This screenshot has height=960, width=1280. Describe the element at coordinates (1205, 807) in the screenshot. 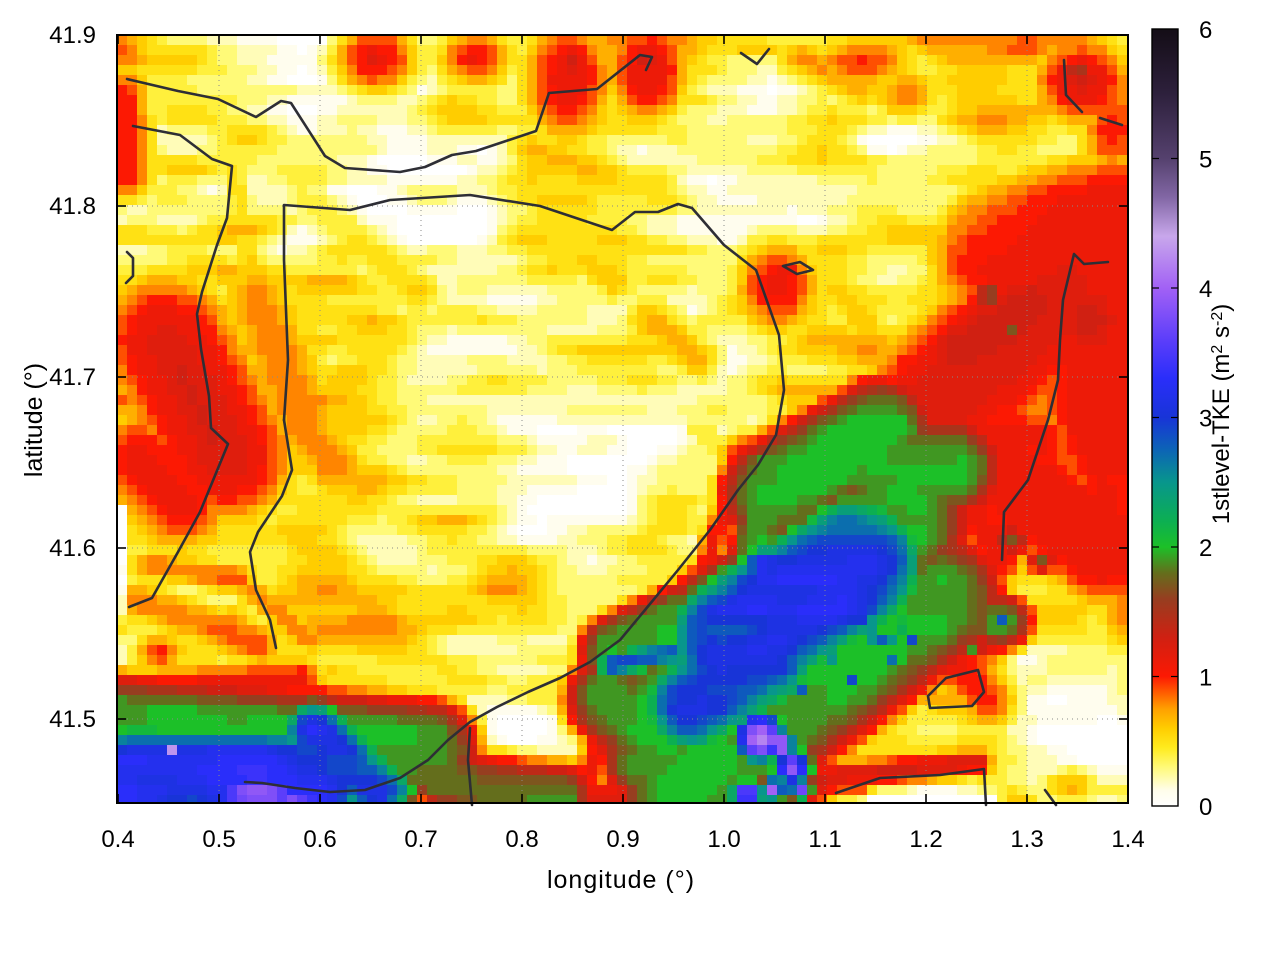

I see `svg-text: 0` at that location.